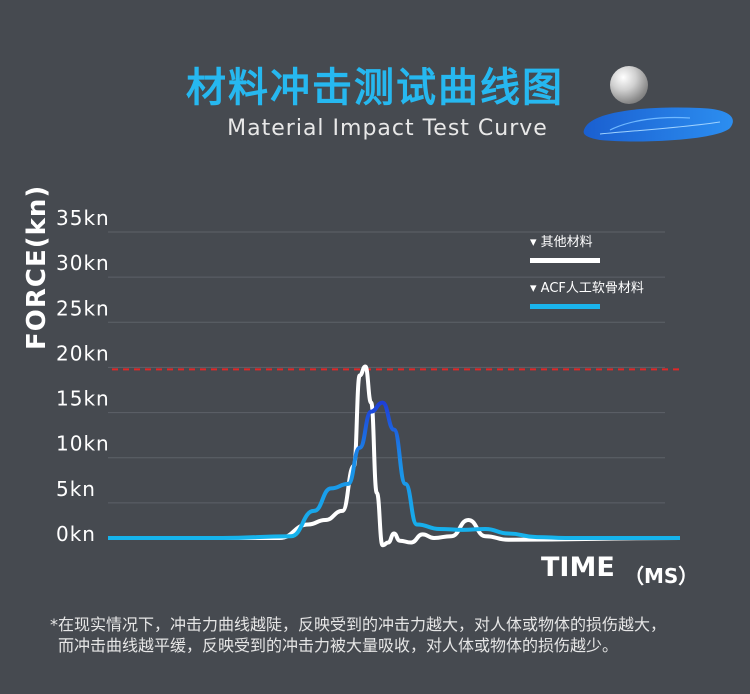  I want to click on y-tick-label: 15kn, so click(83, 399).